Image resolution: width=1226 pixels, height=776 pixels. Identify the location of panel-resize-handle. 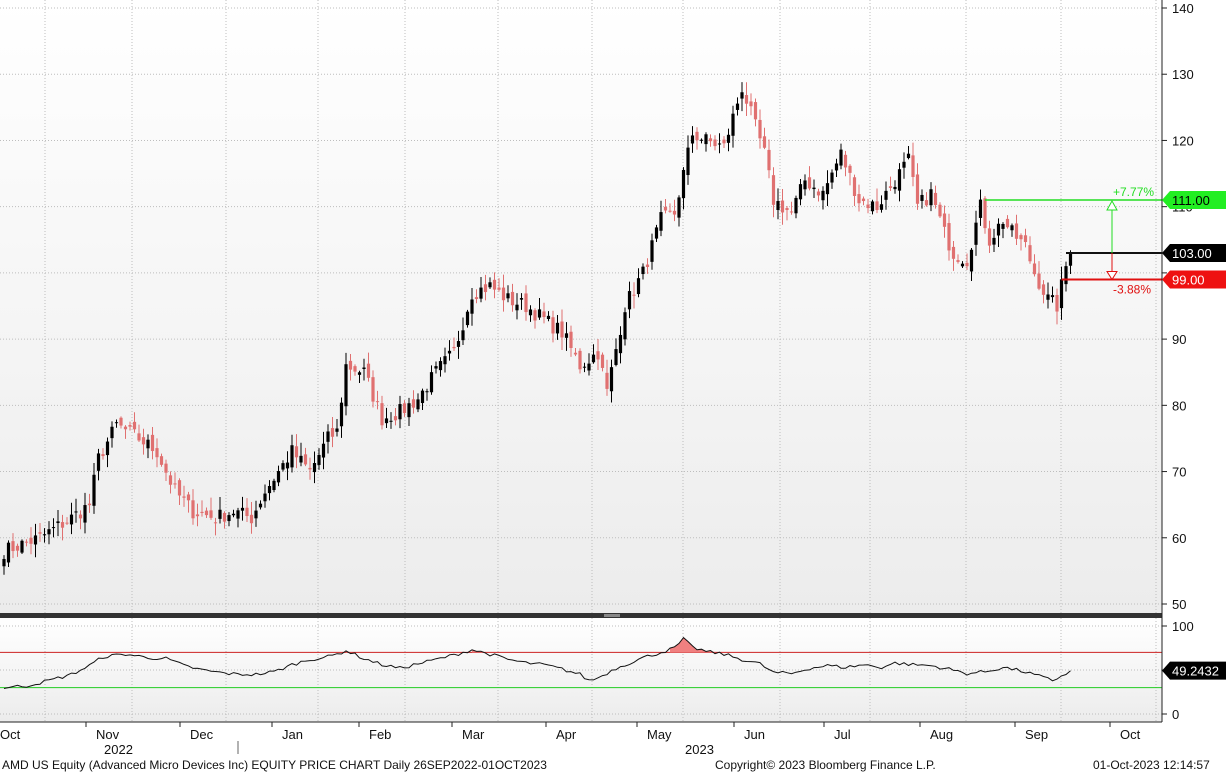
(612, 615).